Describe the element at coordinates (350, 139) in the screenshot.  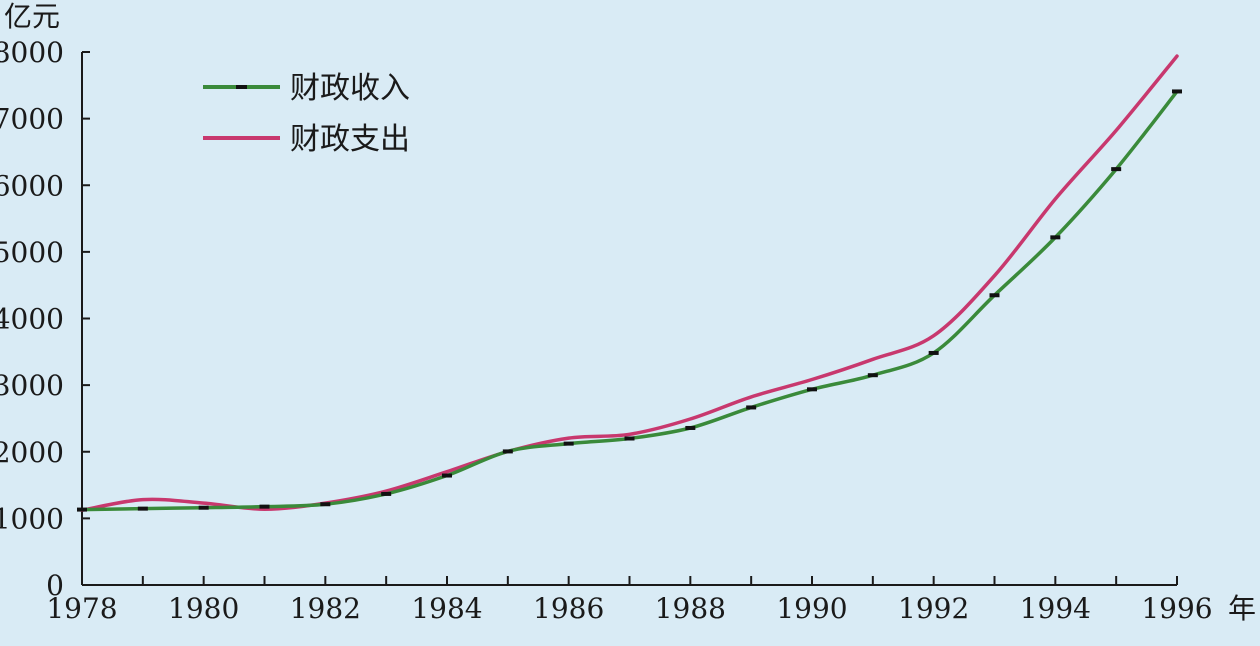
I see `legend-label-series-1: 财政支出` at that location.